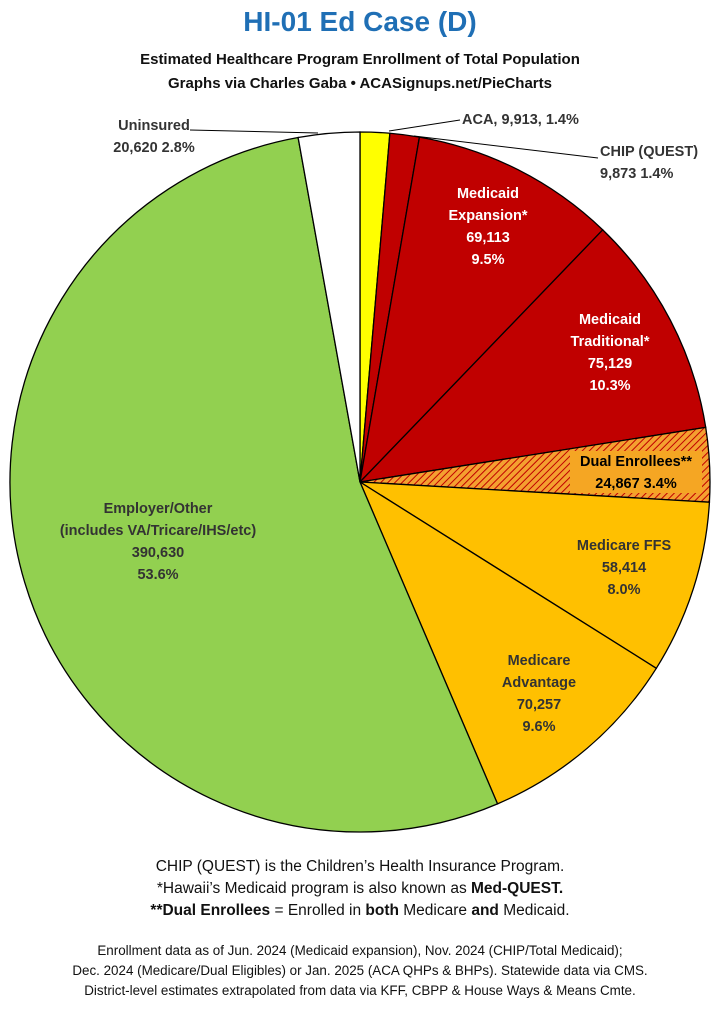 Image resolution: width=720 pixels, height=1010 pixels. Describe the element at coordinates (610, 342) in the screenshot. I see `slice-label-line: Traditional*` at that location.